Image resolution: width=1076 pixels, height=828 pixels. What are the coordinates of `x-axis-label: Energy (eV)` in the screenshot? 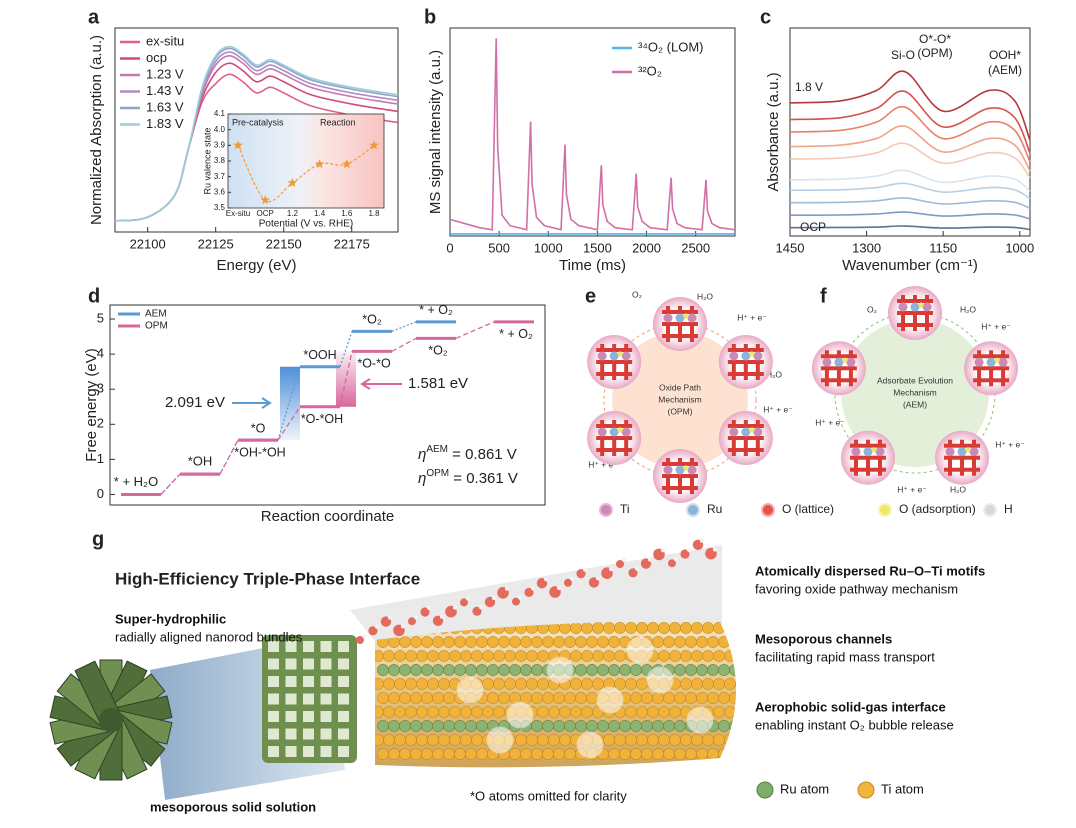 It's located at (256, 265).